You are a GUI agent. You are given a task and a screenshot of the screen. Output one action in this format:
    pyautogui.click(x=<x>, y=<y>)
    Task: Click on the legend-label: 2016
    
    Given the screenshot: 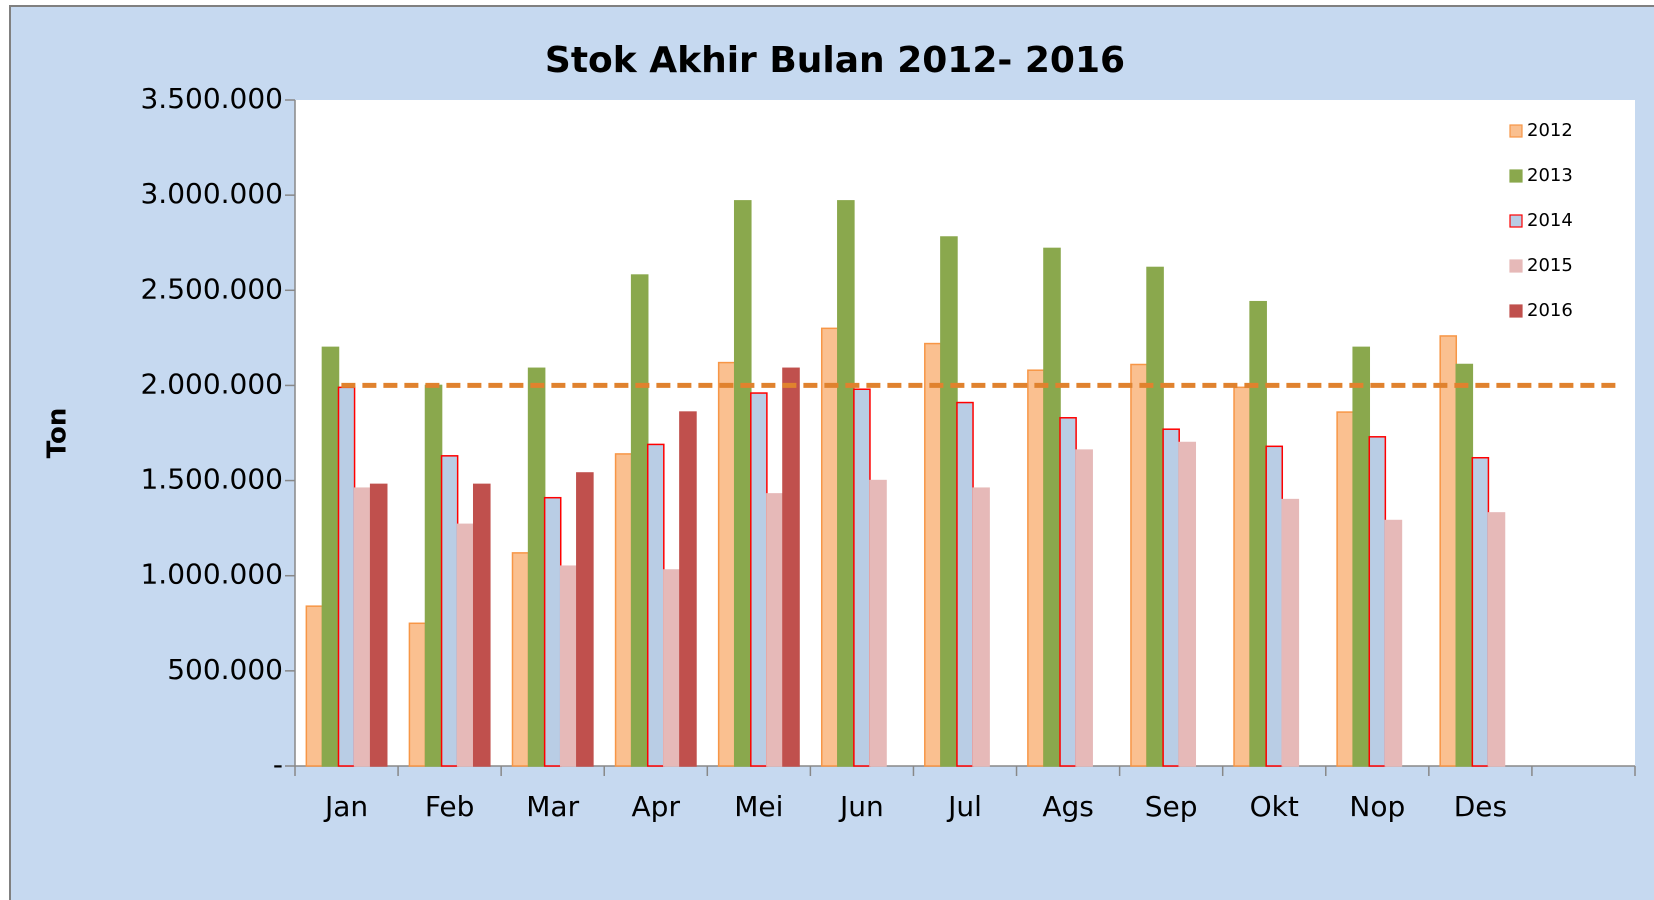 What is the action you would take?
    pyautogui.click(x=1550, y=310)
    